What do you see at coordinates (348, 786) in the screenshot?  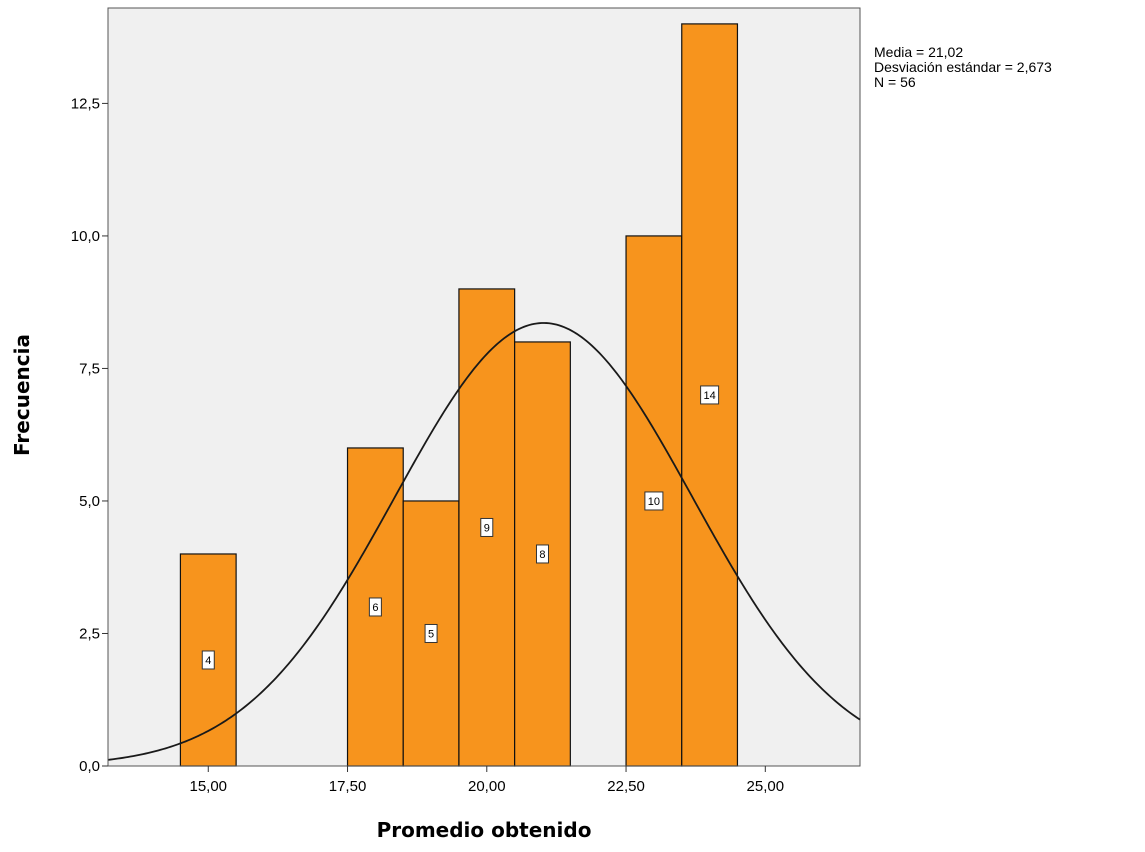 I see `x-tick-label: 17,50` at bounding box center [348, 786].